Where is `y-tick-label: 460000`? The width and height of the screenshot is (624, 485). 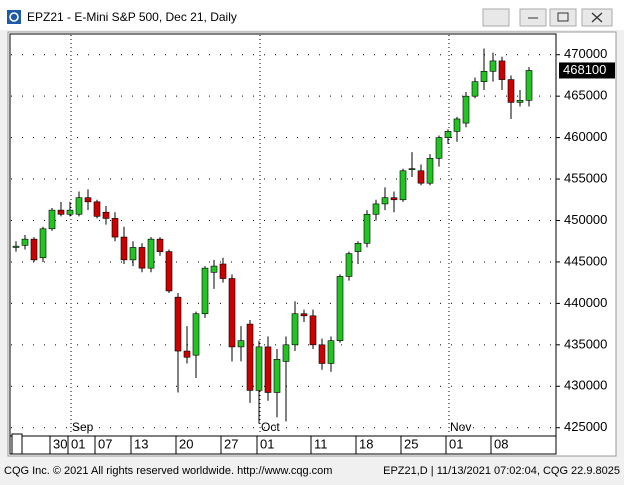 y-tick-label: 460000 is located at coordinates (585, 136).